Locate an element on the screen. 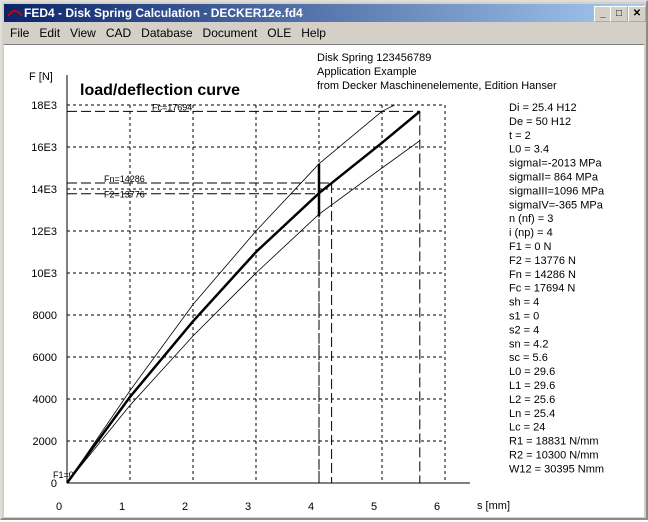  parameter: L2 = 25.6 is located at coordinates (532, 400).